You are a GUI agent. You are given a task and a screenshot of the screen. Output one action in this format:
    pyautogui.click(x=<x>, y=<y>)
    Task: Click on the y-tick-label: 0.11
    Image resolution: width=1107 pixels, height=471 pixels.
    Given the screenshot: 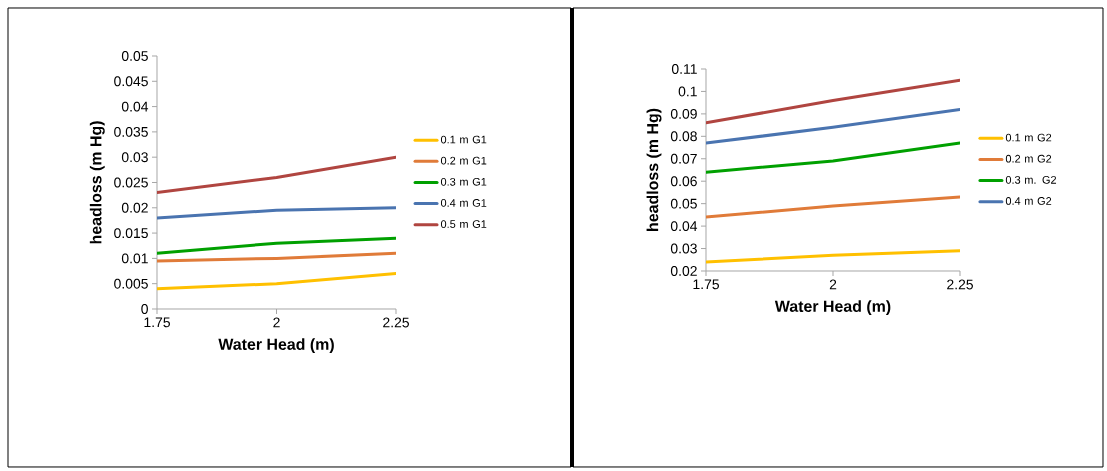 What is the action you would take?
    pyautogui.click(x=684, y=69)
    